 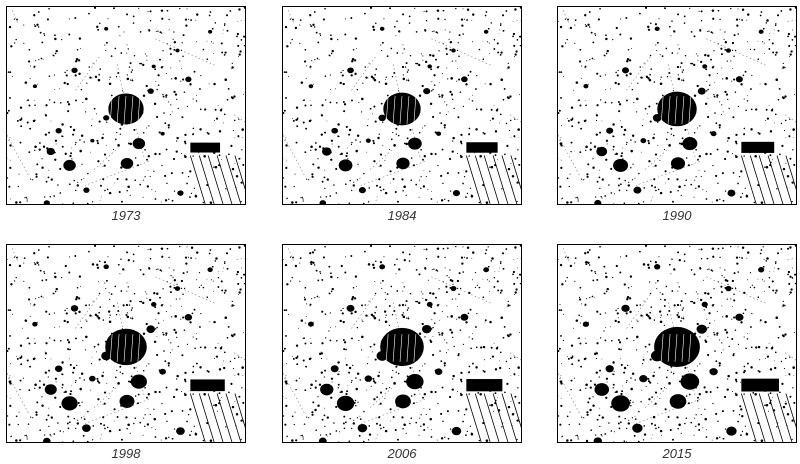 What do you see at coordinates (677, 215) in the screenshot?
I see `year-caption: 1990` at bounding box center [677, 215].